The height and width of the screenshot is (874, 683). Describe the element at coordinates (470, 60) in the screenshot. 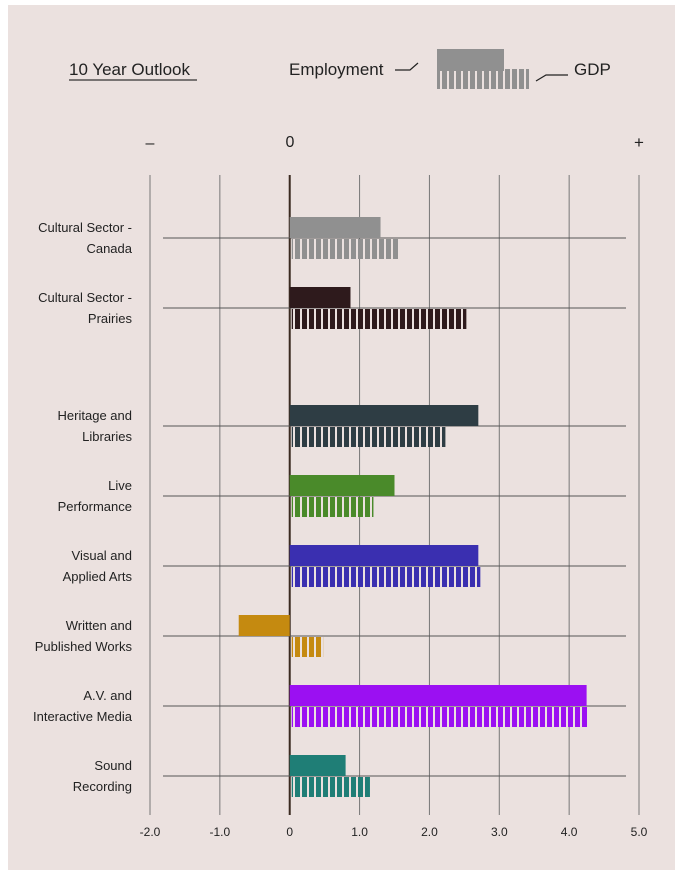

I see `legend-employment-swatch` at that location.